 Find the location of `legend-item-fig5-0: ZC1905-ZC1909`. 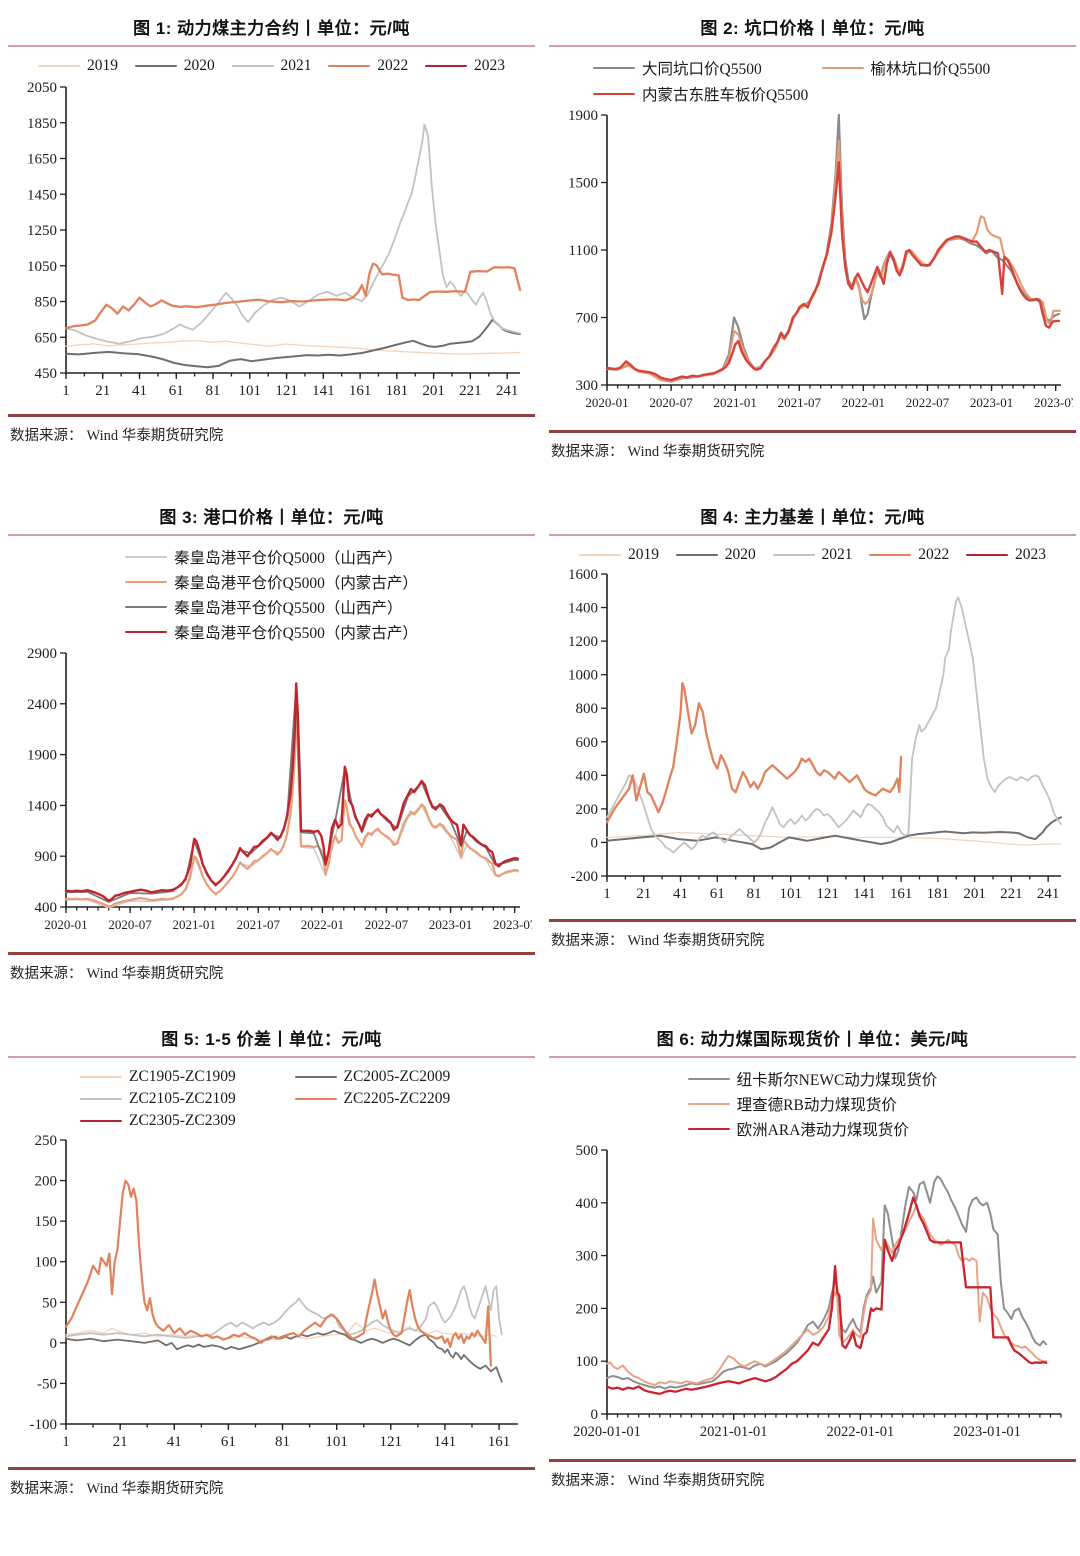

legend-item-fig5-0: ZC1905-ZC1909 is located at coordinates (187, 1077).